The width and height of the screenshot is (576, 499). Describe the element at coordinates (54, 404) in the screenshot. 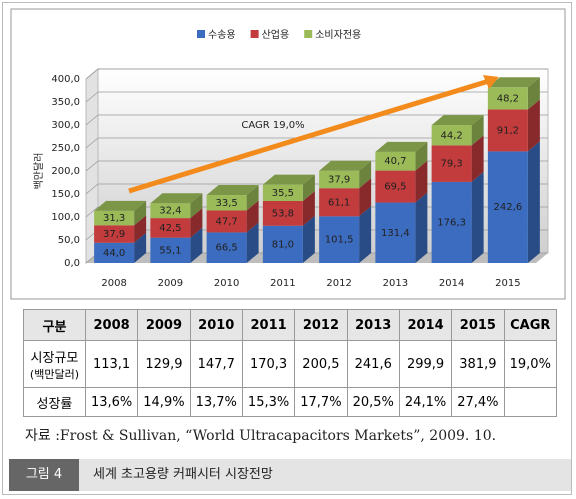

I see `row-label-text: 성장률` at that location.